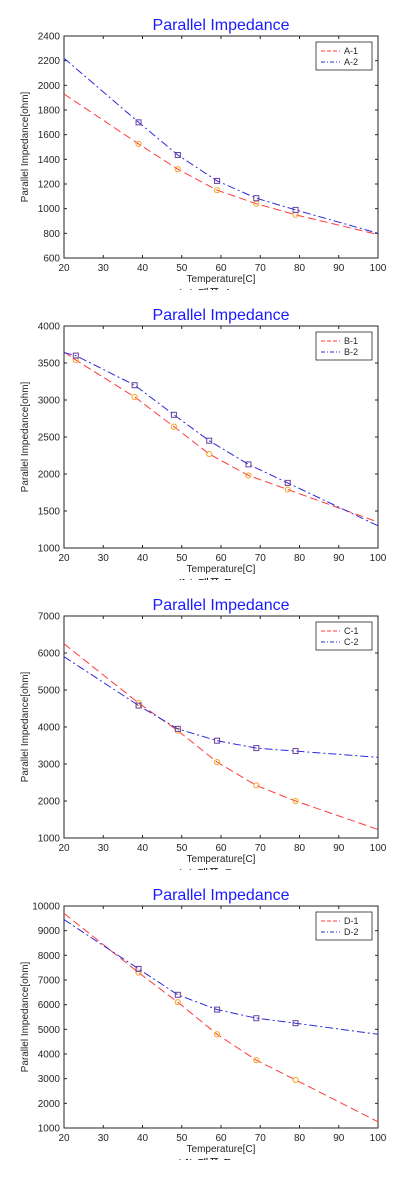 The height and width of the screenshot is (1181, 410). I want to click on y-tick-label: 800, so click(51, 234).